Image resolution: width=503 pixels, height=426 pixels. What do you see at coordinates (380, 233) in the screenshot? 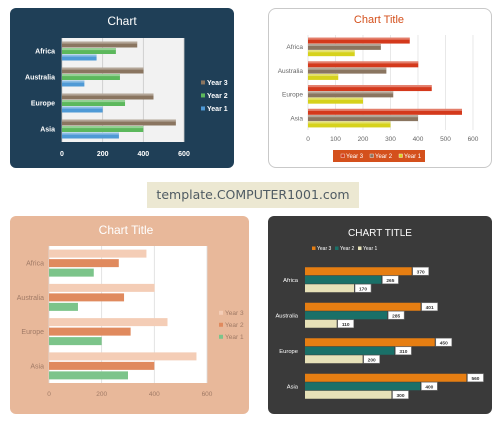
I see `chart-4-title: CHART TITLE` at bounding box center [380, 233].